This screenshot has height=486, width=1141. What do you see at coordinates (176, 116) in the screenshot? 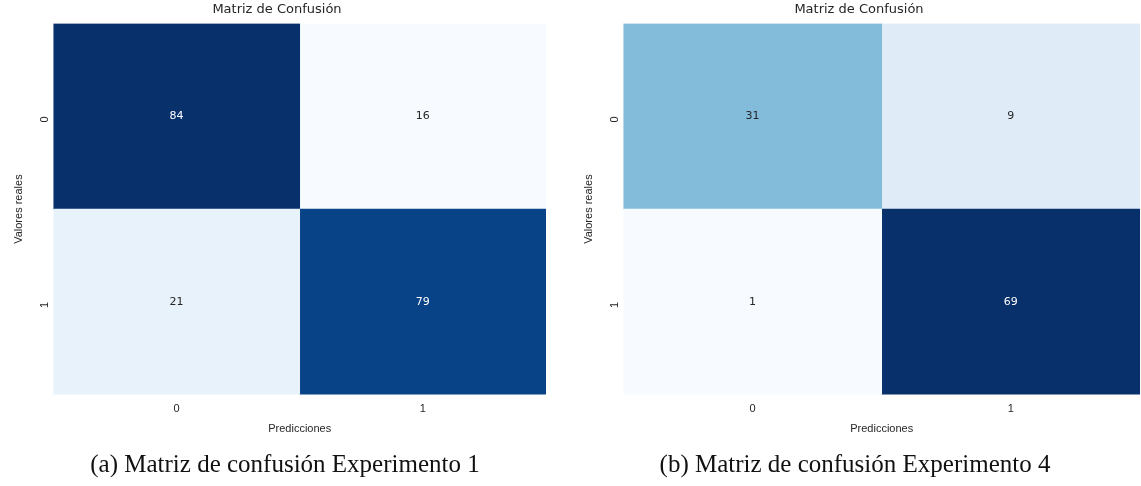
I see `data-label: 84` at bounding box center [176, 116].